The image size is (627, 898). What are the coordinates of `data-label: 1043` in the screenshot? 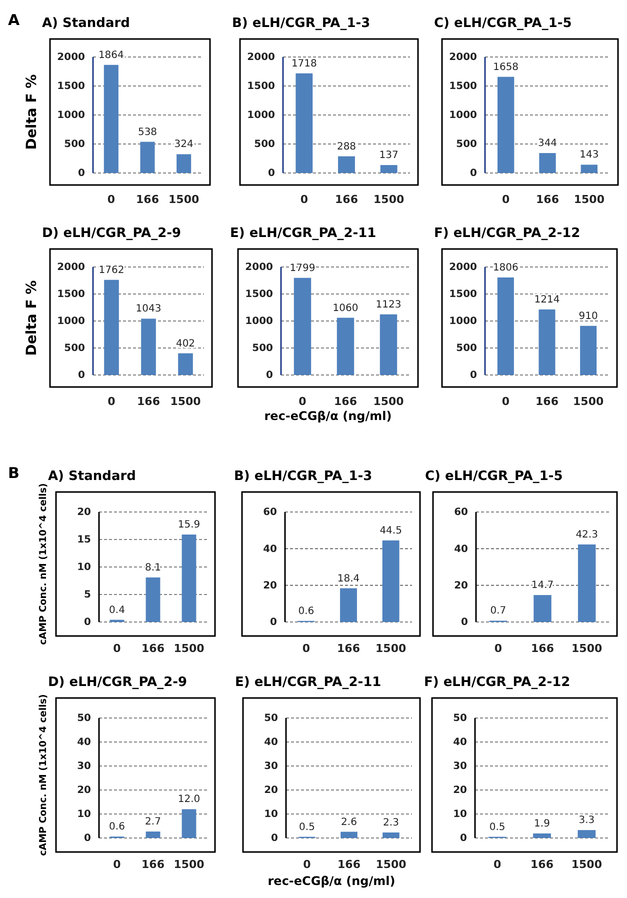 It's located at (149, 309).